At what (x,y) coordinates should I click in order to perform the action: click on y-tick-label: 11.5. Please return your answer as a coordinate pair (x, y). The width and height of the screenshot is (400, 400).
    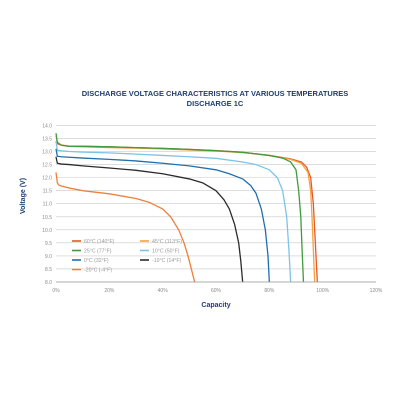
    Looking at the image, I should click on (48, 192).